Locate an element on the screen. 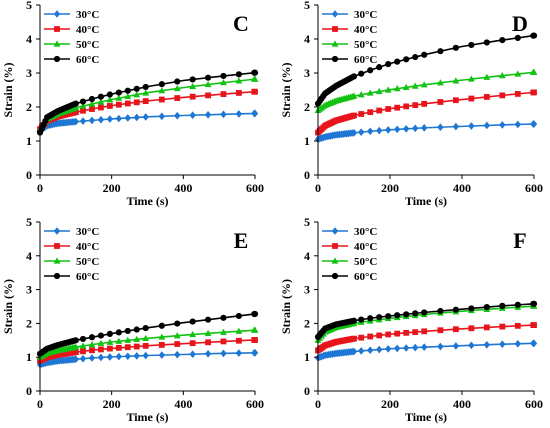  legend-item: 30°C is located at coordinates (71, 15).